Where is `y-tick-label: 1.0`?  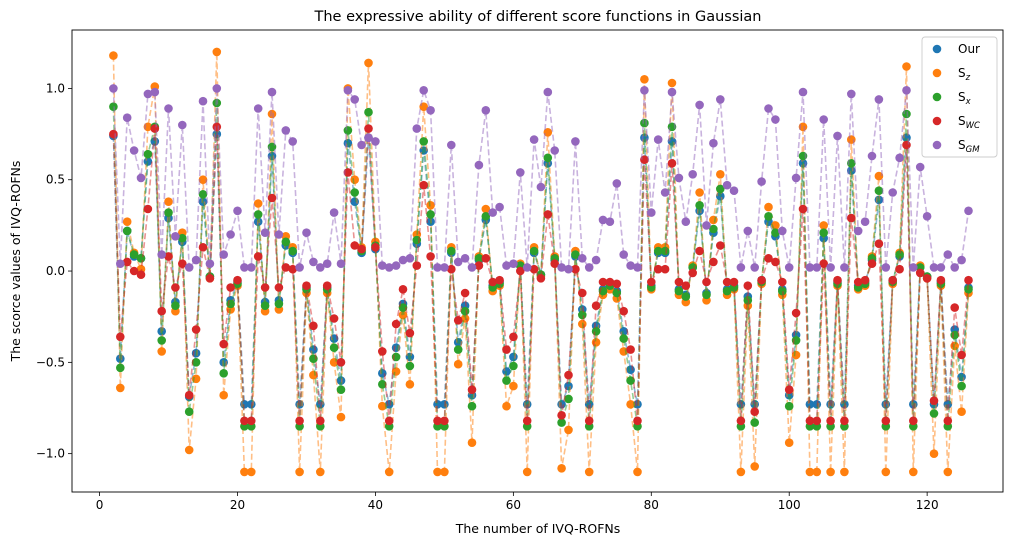
y-tick-label: 1.0 is located at coordinates (55, 88).